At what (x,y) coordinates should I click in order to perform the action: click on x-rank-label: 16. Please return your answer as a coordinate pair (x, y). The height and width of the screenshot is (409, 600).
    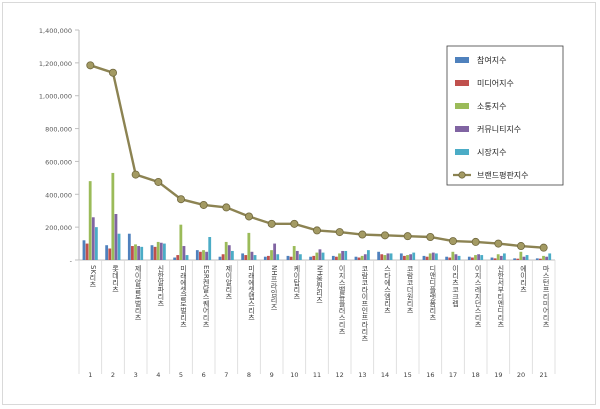
    Looking at the image, I should click on (430, 375).